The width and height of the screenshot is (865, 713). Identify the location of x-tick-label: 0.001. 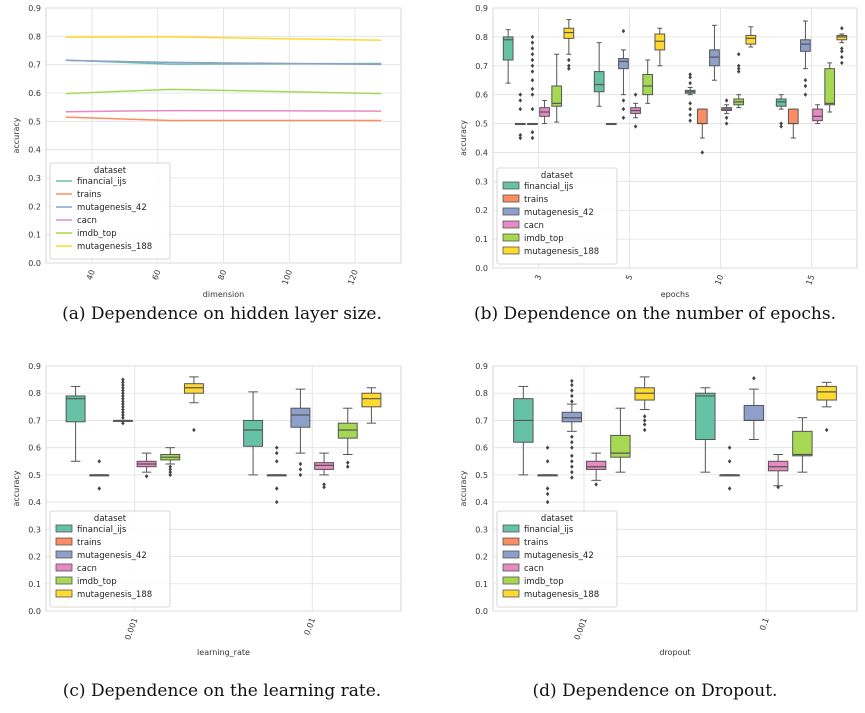
(131, 629).